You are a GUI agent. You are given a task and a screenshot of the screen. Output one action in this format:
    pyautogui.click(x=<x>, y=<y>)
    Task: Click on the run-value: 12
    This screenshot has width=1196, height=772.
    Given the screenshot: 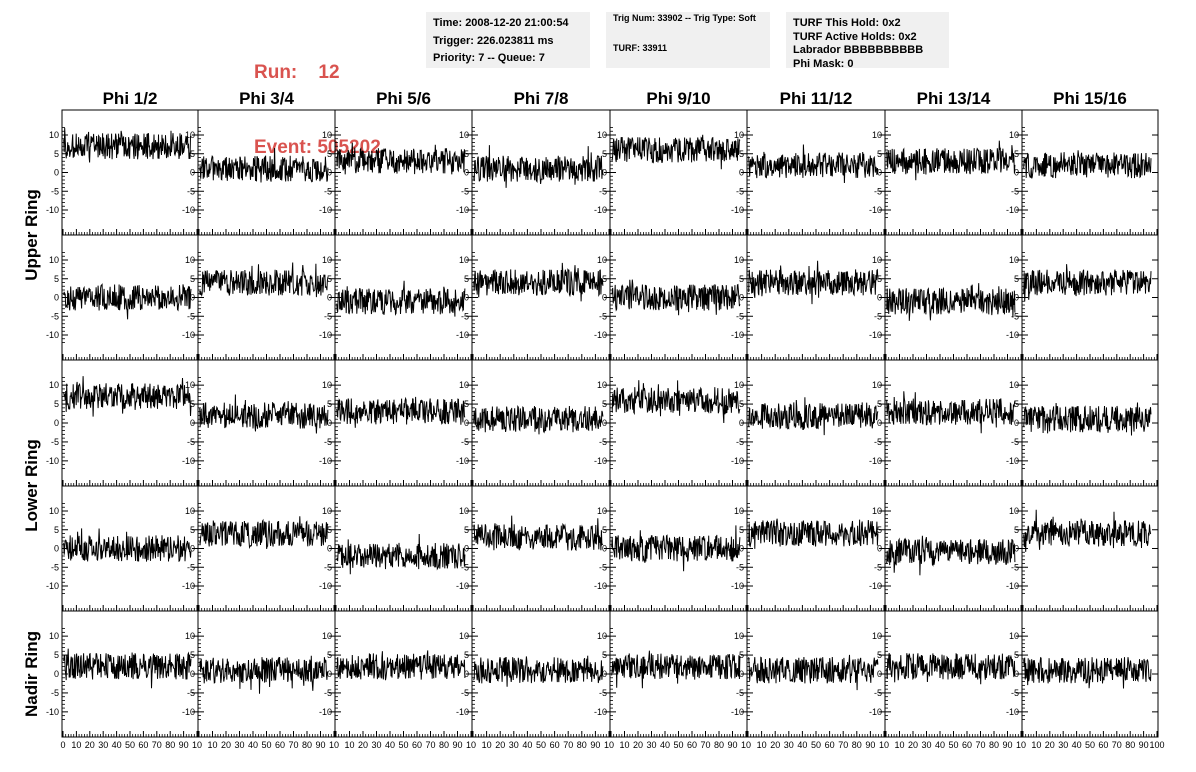 What is the action you would take?
    pyautogui.click(x=329, y=72)
    